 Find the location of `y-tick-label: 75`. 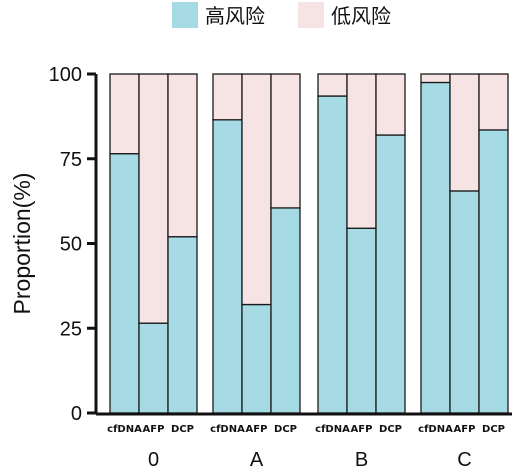

y-tick-label: 75 is located at coordinates (71, 160).